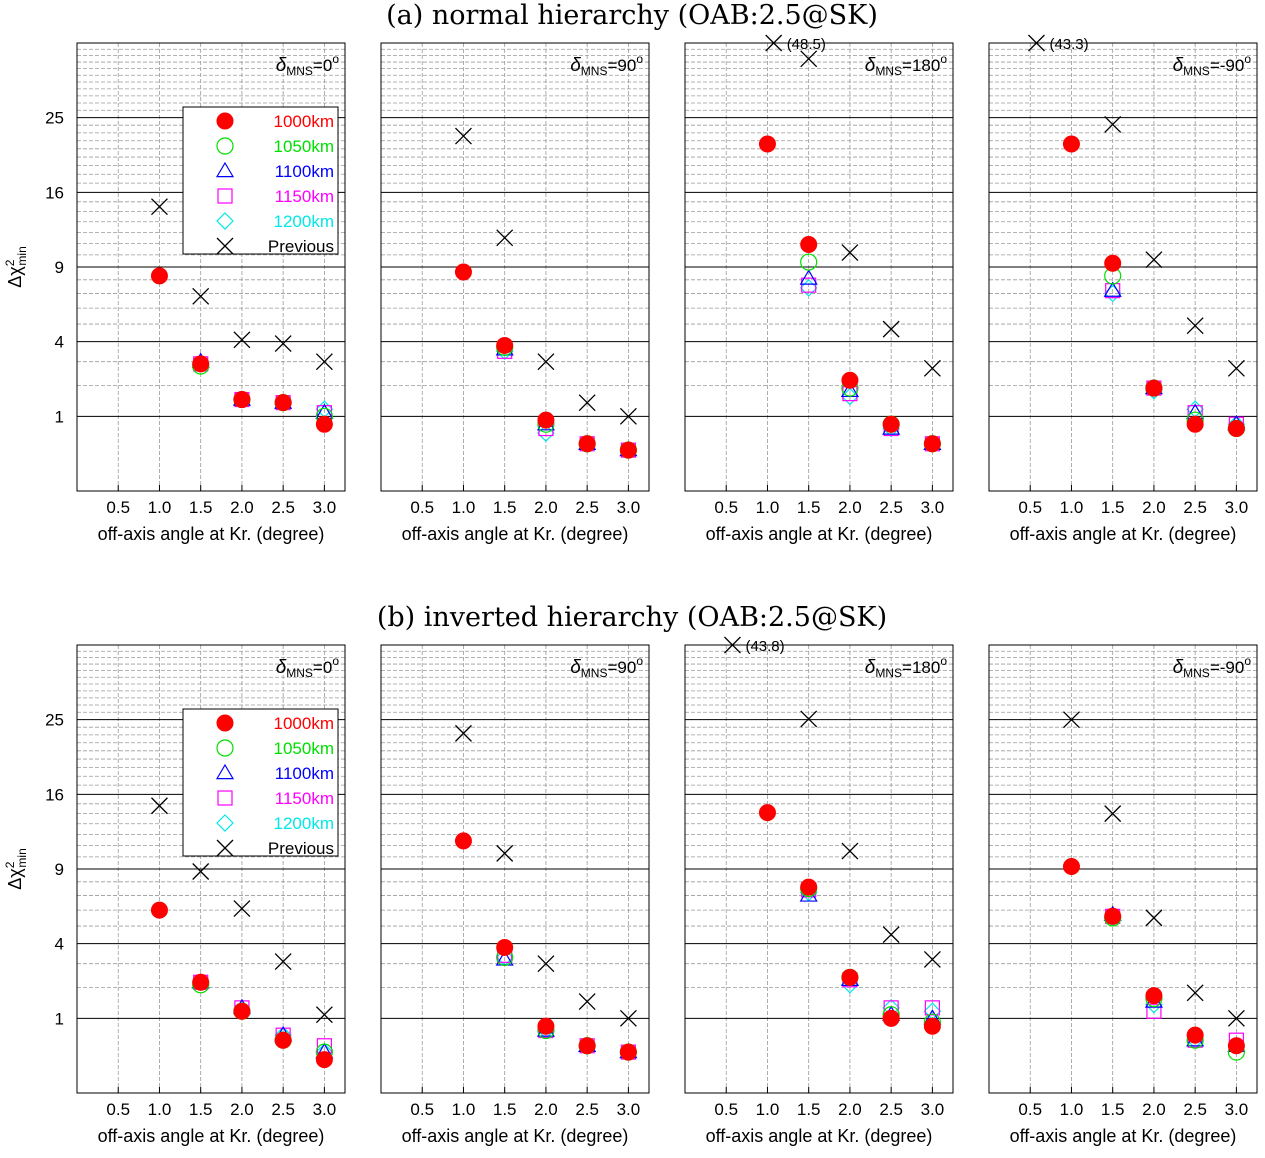  What do you see at coordinates (632, 617) in the screenshot?
I see `row-title-b: (b) inverted hierarchy (OAB:2.5@SK)` at bounding box center [632, 617].